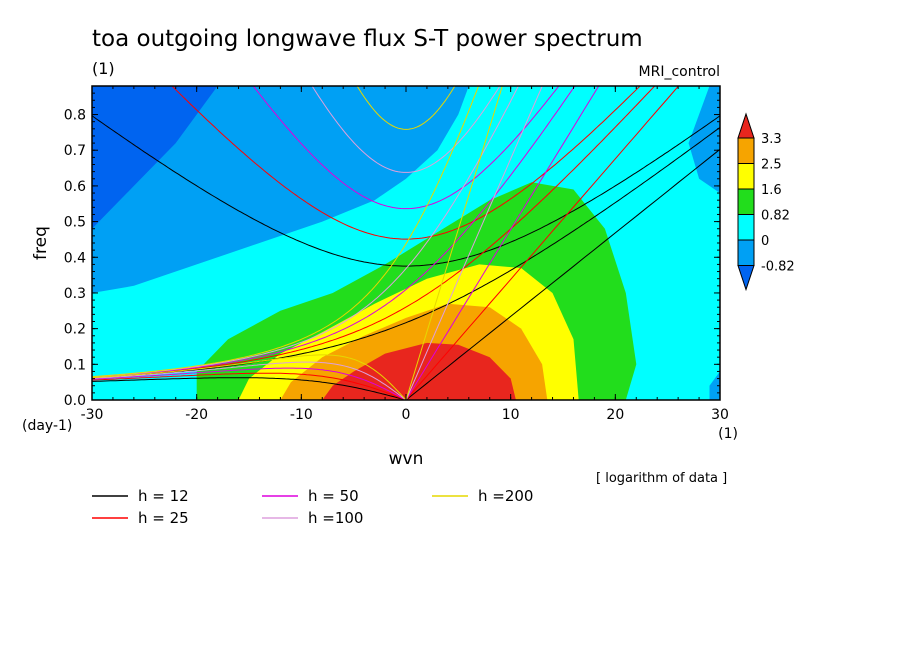 The width and height of the screenshot is (904, 654). I want to click on y-tick-label: 0.4, so click(75, 258).